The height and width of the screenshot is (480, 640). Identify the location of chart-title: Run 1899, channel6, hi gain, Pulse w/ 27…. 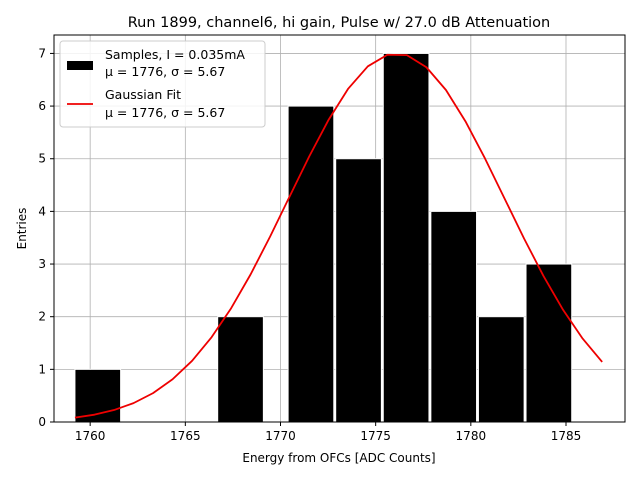
(339, 23).